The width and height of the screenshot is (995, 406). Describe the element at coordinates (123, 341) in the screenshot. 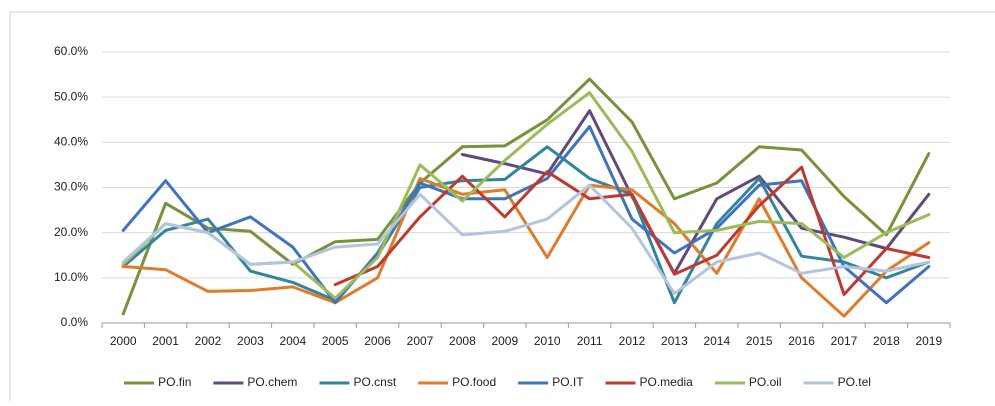

I see `x-tick-label: 2000` at that location.